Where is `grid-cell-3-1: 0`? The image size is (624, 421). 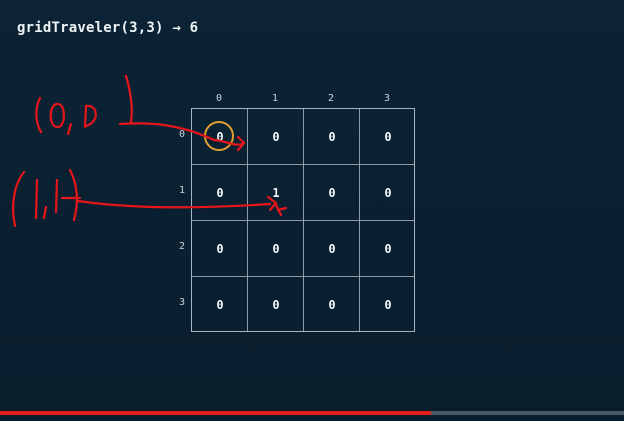
grid-cell-3-1: 0 is located at coordinates (276, 305).